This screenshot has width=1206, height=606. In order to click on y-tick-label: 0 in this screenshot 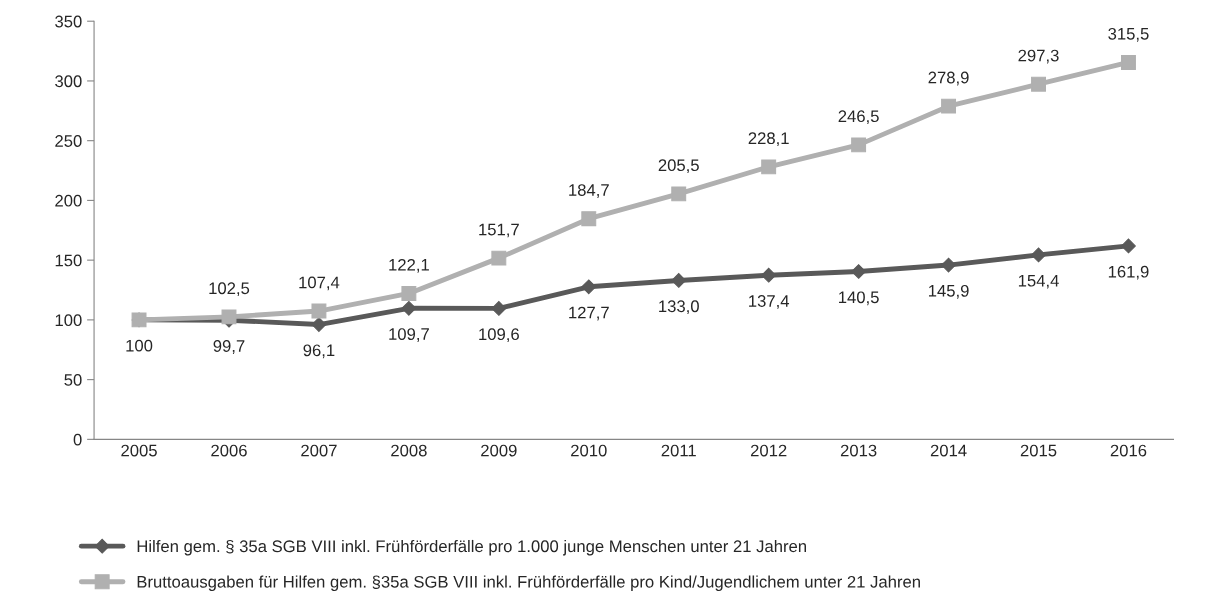, I will do `click(77, 439)`.